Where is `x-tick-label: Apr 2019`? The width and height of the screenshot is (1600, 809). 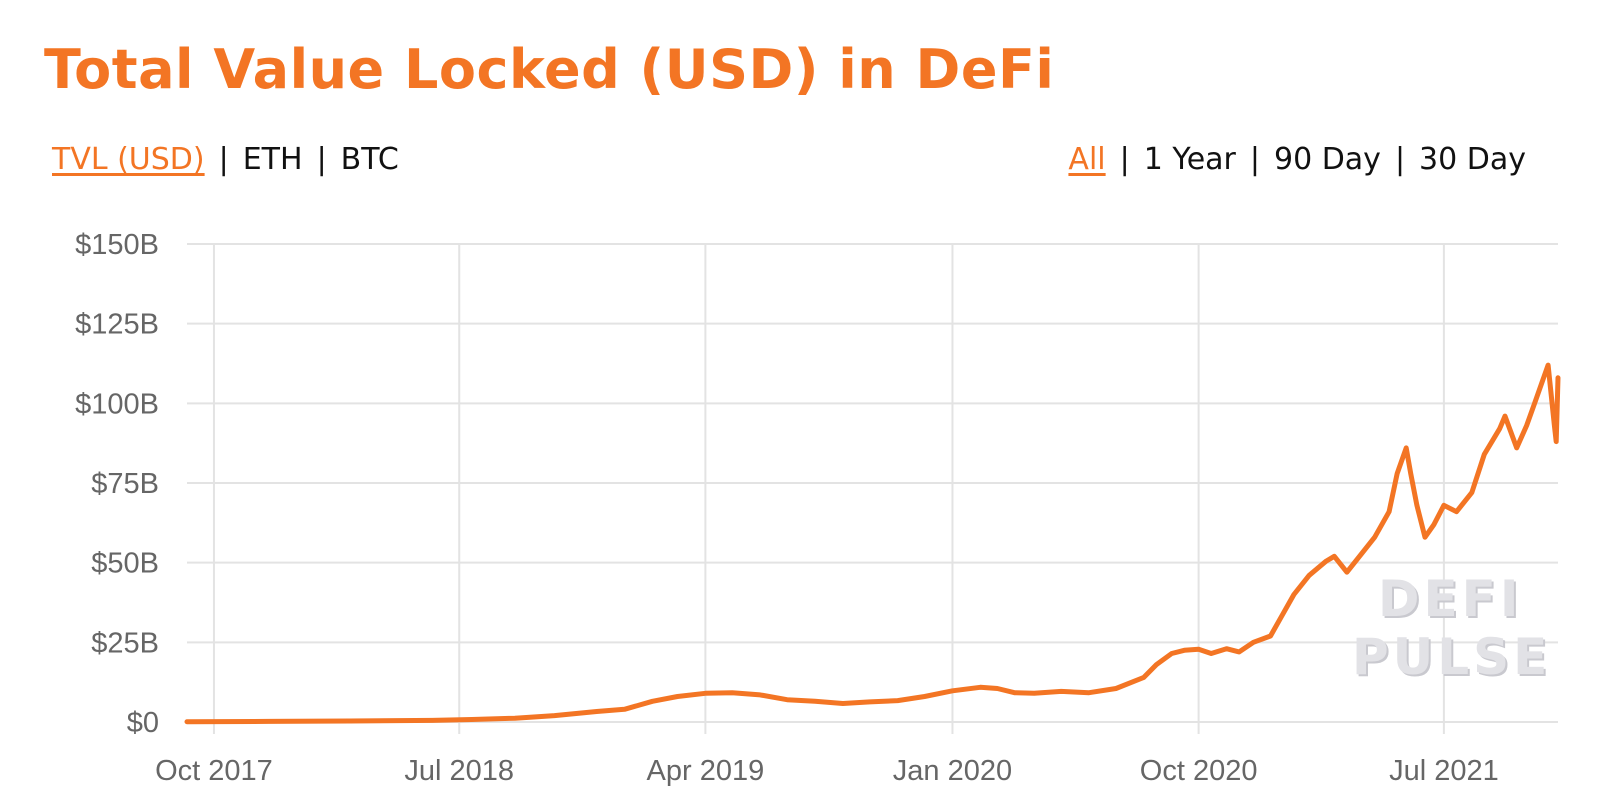
x-tick-label: Apr 2019 is located at coordinates (706, 771).